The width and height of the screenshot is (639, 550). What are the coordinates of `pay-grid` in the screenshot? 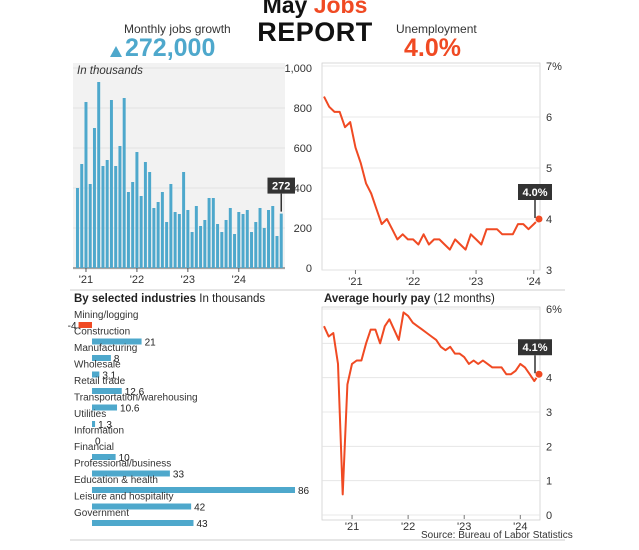 It's located at (431, 412).